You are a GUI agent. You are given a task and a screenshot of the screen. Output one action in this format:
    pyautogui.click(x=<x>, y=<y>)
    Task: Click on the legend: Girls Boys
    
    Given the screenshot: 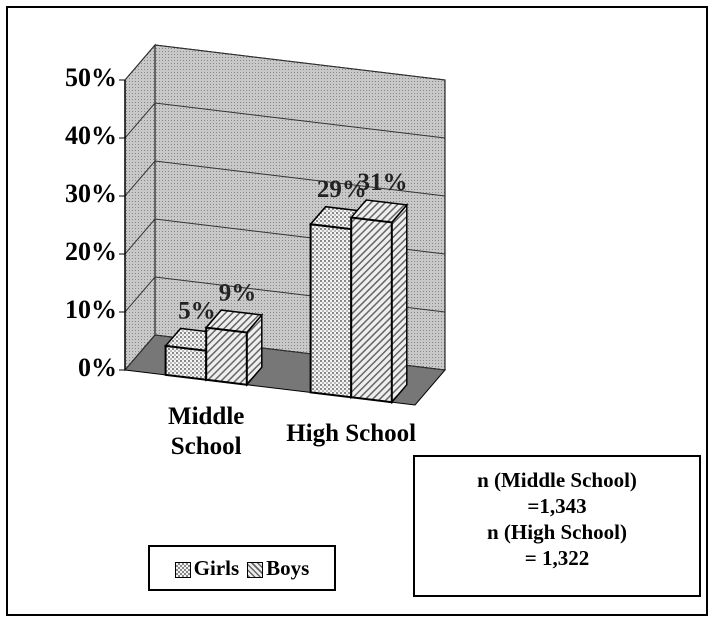 What is the action you would take?
    pyautogui.click(x=242, y=568)
    